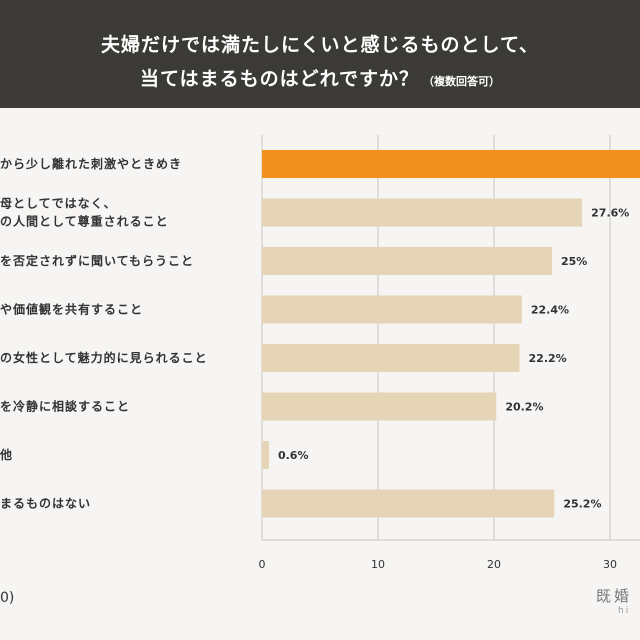 The image size is (640, 640). Describe the element at coordinates (71, 309) in the screenshot. I see `category-label-3-0: や価値観を共有すること` at that location.